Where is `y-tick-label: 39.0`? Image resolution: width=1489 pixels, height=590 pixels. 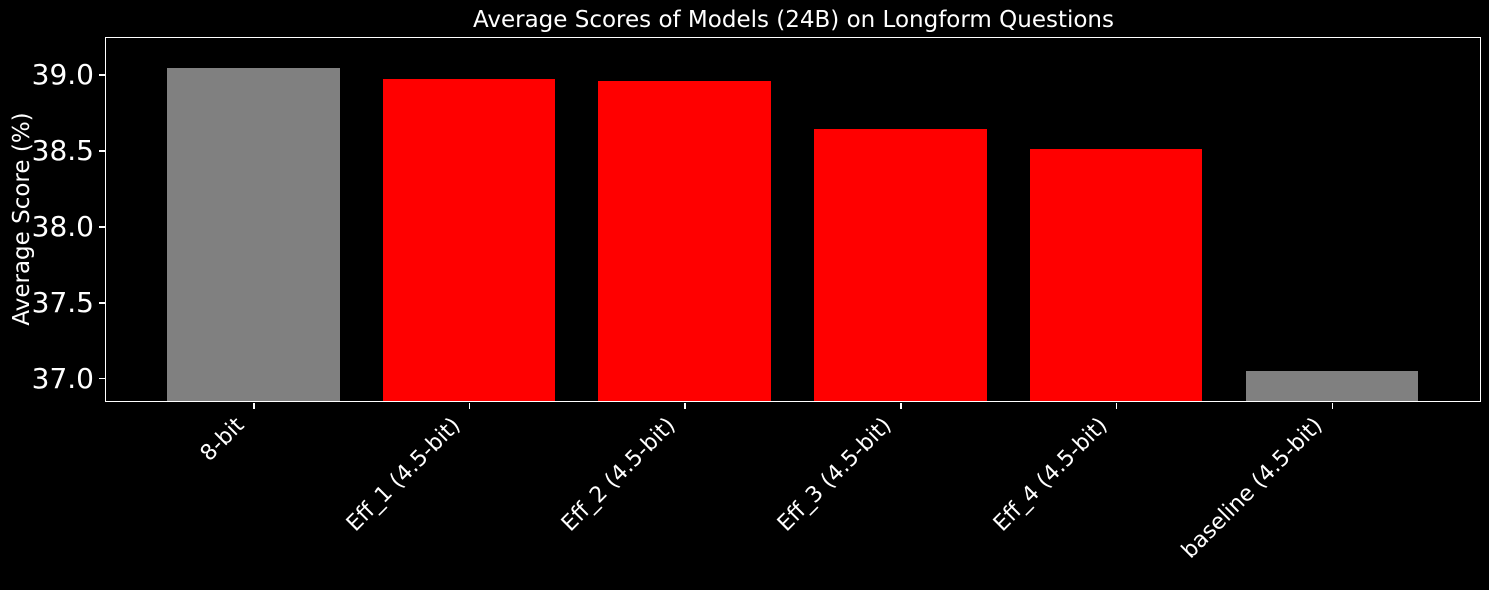
y-tick-label: 39.0 is located at coordinates (62, 74).